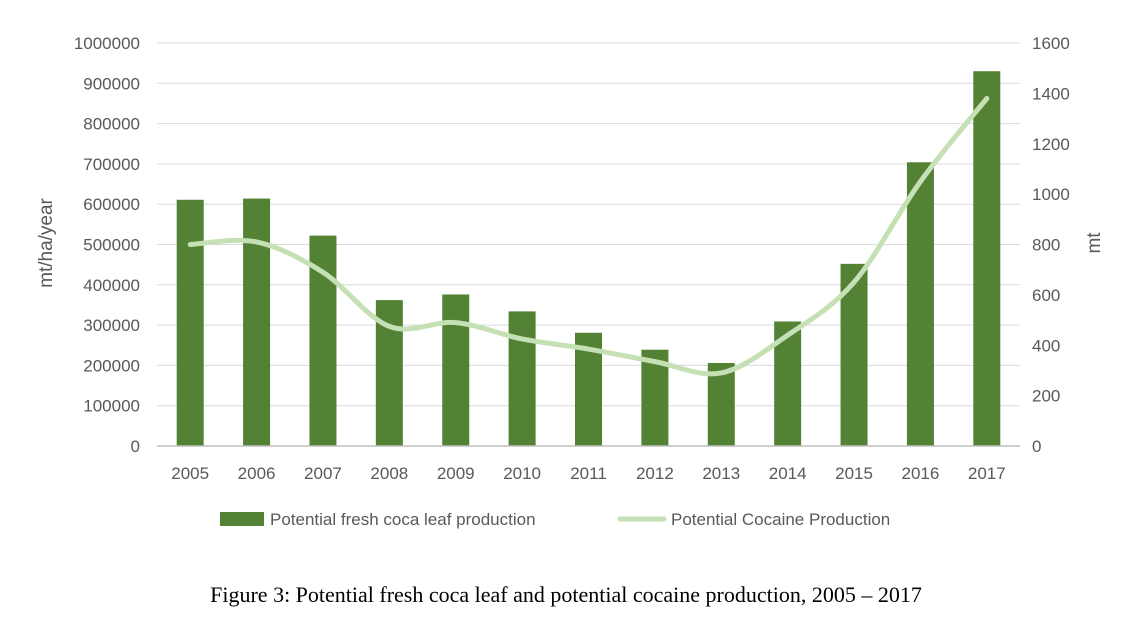 This screenshot has width=1132, height=628. What do you see at coordinates (522, 378) in the screenshot?
I see `bar-2010` at bounding box center [522, 378].